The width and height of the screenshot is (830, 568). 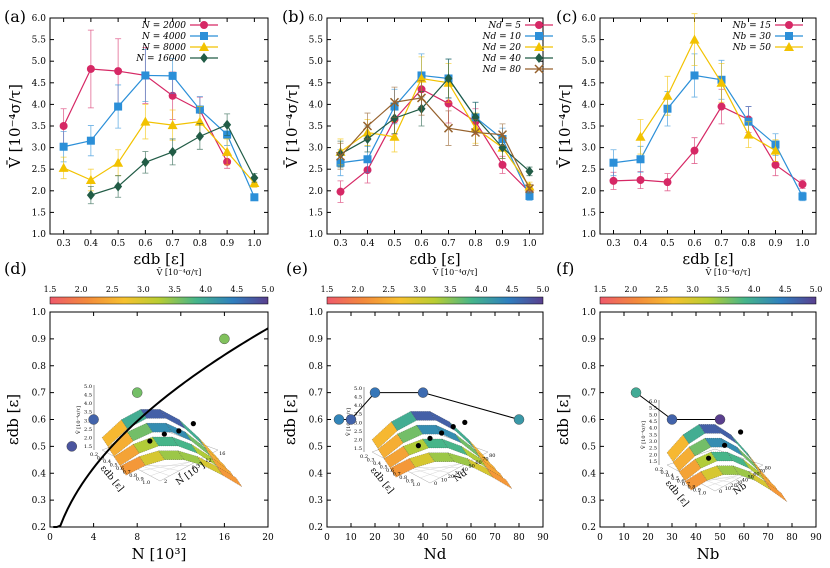 What do you see at coordinates (697, 490) in the screenshot?
I see `inset-x-tick-label: 0.9` at bounding box center [697, 490].